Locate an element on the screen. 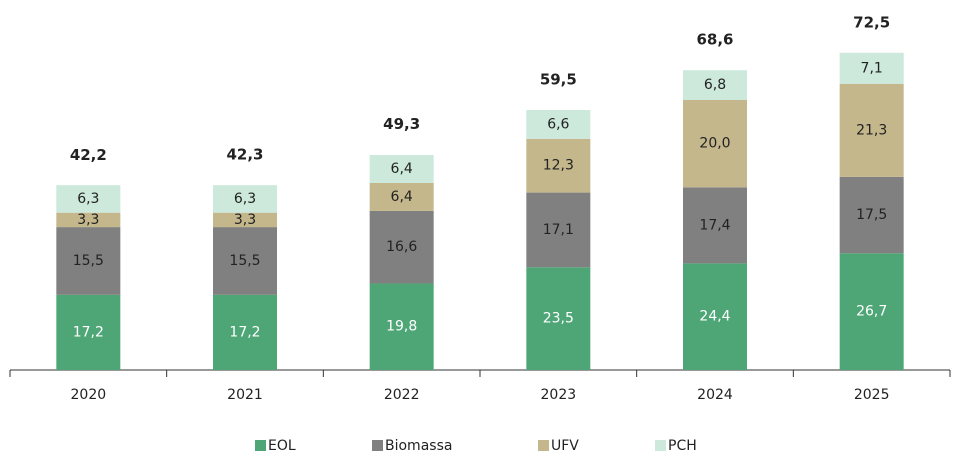 Image resolution: width=959 pixels, height=458 pixels. bar-label: 23,5 is located at coordinates (558, 319).